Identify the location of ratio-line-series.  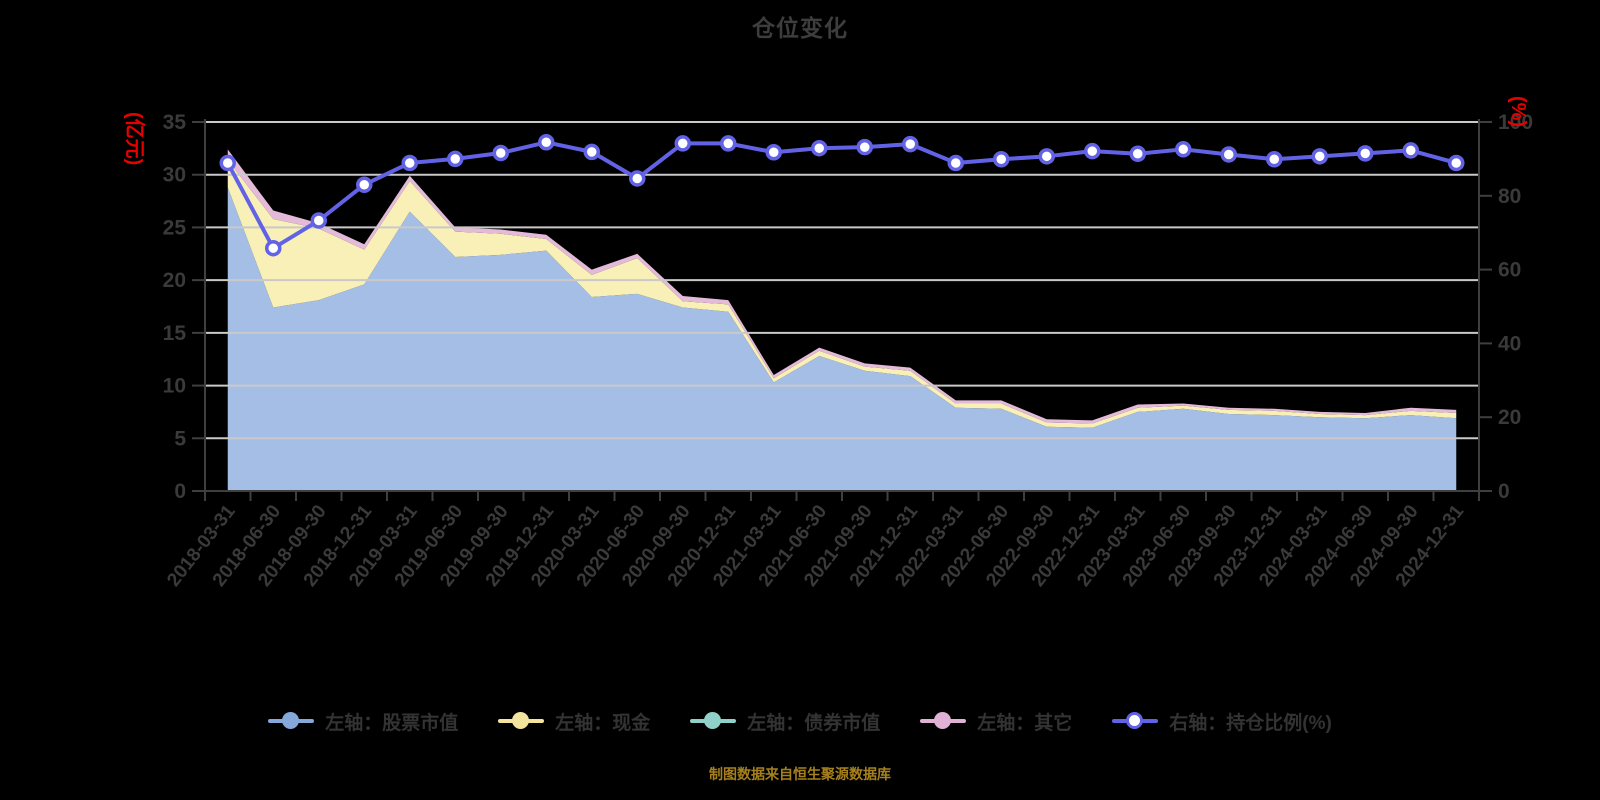
(842, 195).